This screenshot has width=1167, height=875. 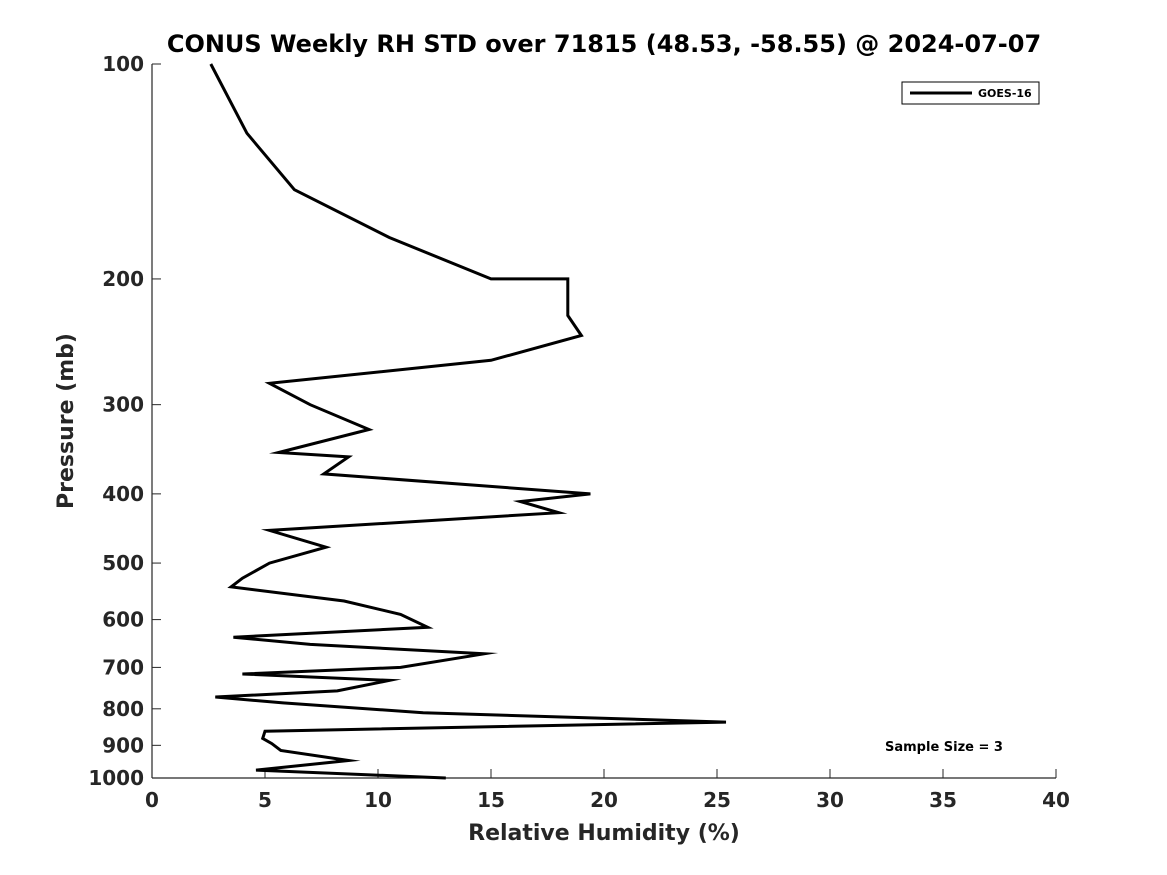 What do you see at coordinates (116, 778) in the screenshot?
I see `y-tick-label: 1000` at bounding box center [116, 778].